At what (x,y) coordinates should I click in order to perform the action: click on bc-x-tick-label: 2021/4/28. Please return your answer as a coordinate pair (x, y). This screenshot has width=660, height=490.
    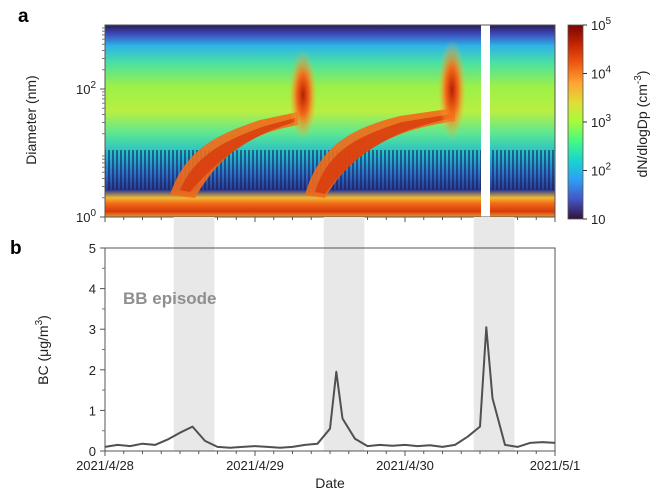
    Looking at the image, I should click on (105, 465).